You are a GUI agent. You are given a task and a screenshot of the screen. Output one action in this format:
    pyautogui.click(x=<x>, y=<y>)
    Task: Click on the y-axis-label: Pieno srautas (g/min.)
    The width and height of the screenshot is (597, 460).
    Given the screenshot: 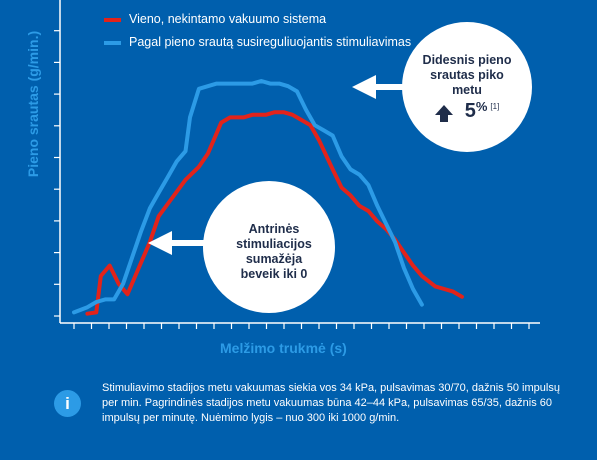 What is the action you would take?
    pyautogui.click(x=33, y=104)
    